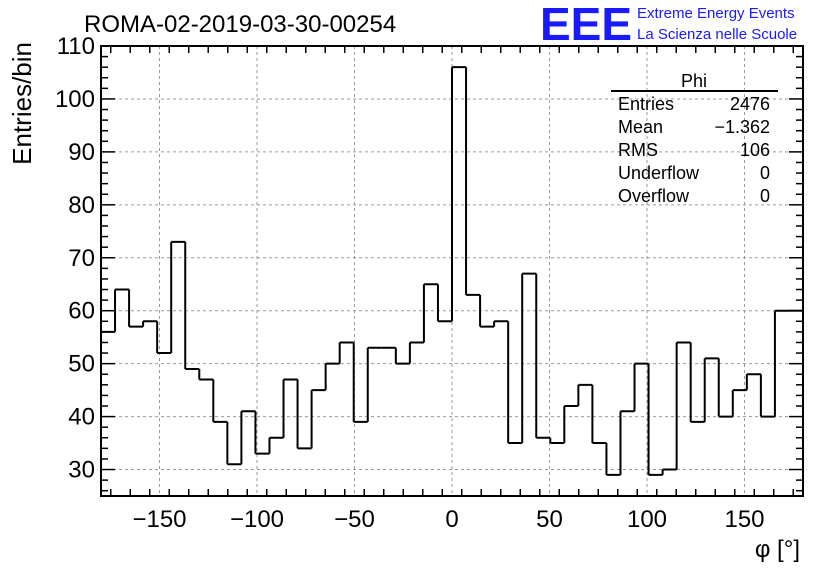 The width and height of the screenshot is (836, 572). Describe the element at coordinates (755, 150) in the screenshot. I see `stats-row-value: 106` at that location.